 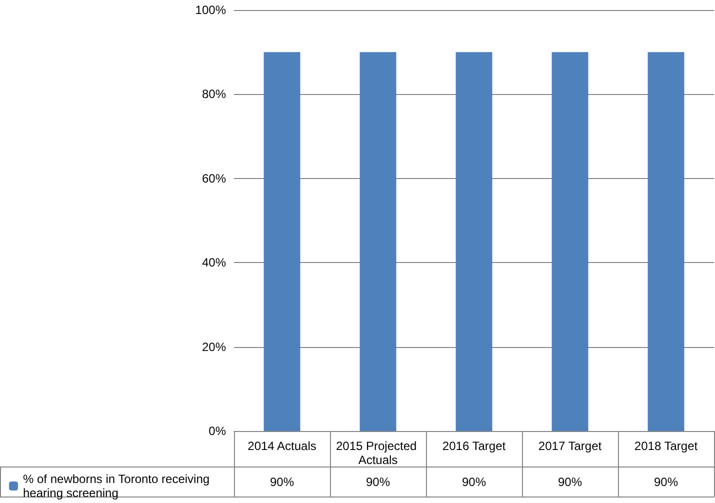 What do you see at coordinates (282, 446) in the screenshot?
I see `x-tick-label: 2014 Actuals` at bounding box center [282, 446].